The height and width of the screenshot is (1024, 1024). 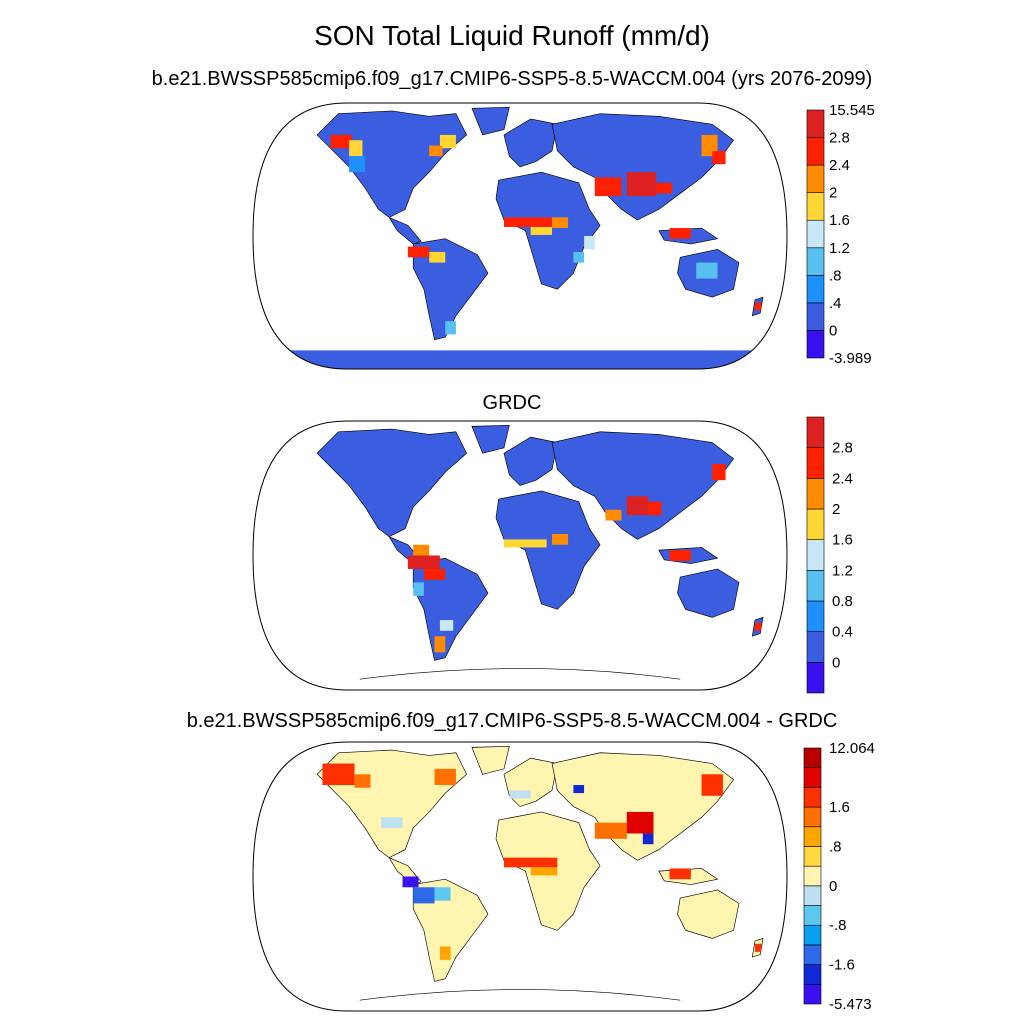 I want to click on map-panel-model, so click(x=520, y=236).